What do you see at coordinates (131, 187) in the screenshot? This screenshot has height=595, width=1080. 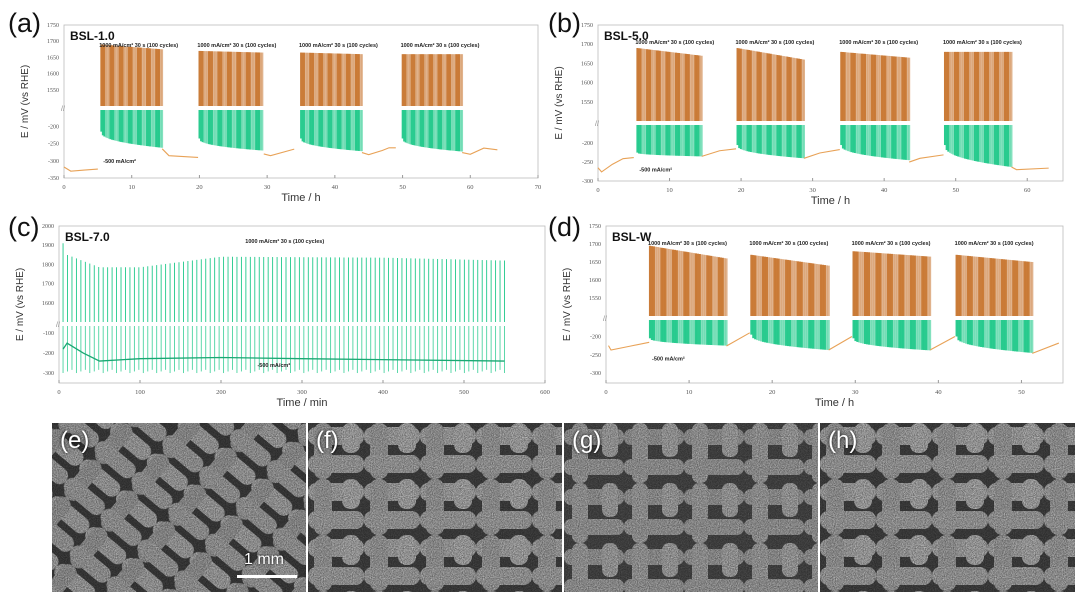 I see `x-tick-label: 10` at bounding box center [131, 187].